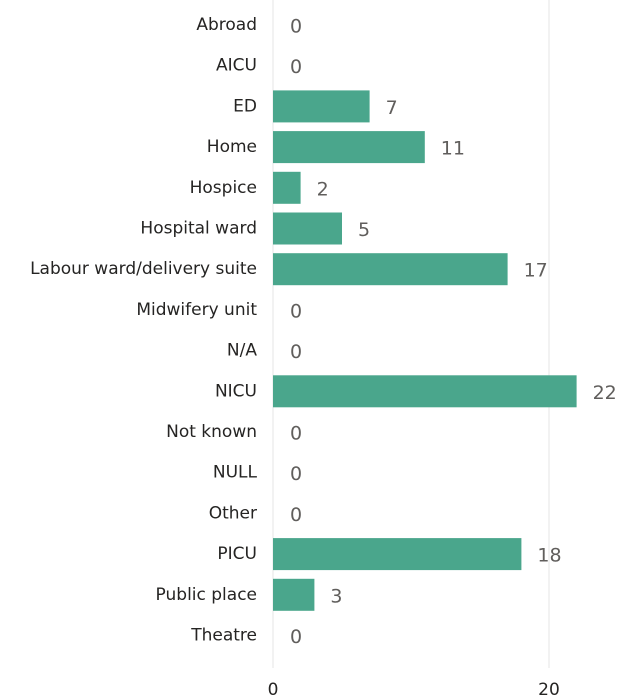  Describe the element at coordinates (143, 269) in the screenshot. I see `category-label: Labour ward/delivery suite` at that location.